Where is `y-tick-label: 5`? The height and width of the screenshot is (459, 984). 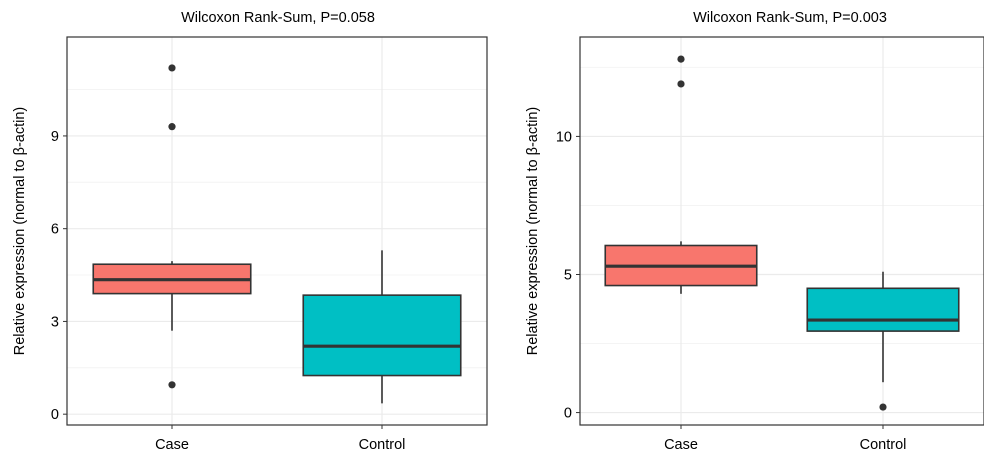
y-tick-label: 5 is located at coordinates (568, 275).